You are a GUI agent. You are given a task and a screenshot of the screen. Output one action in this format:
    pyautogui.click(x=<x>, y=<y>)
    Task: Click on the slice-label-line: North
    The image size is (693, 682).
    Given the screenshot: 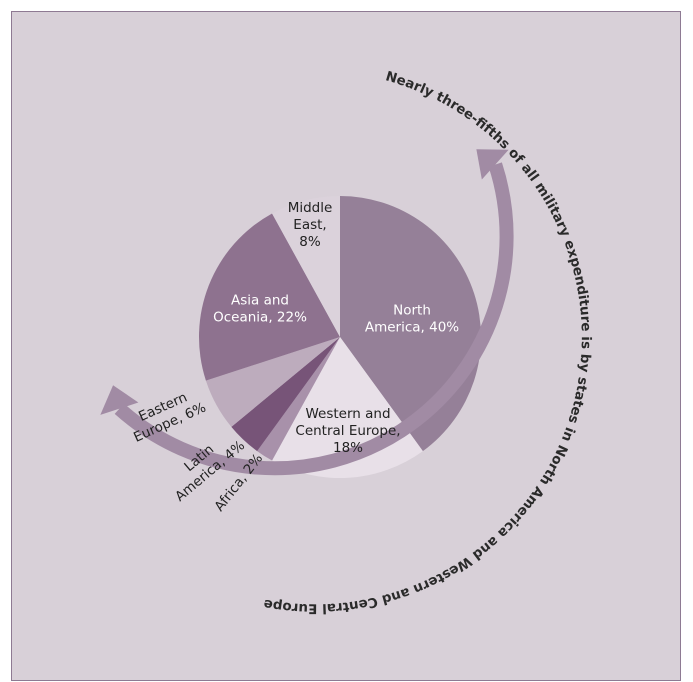 What is the action you would take?
    pyautogui.click(x=412, y=311)
    